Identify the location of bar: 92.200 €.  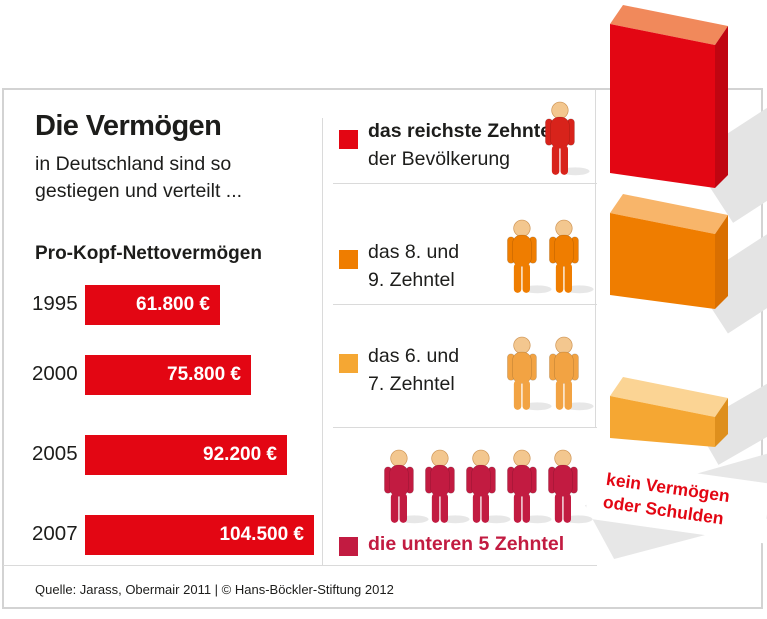
(186, 455).